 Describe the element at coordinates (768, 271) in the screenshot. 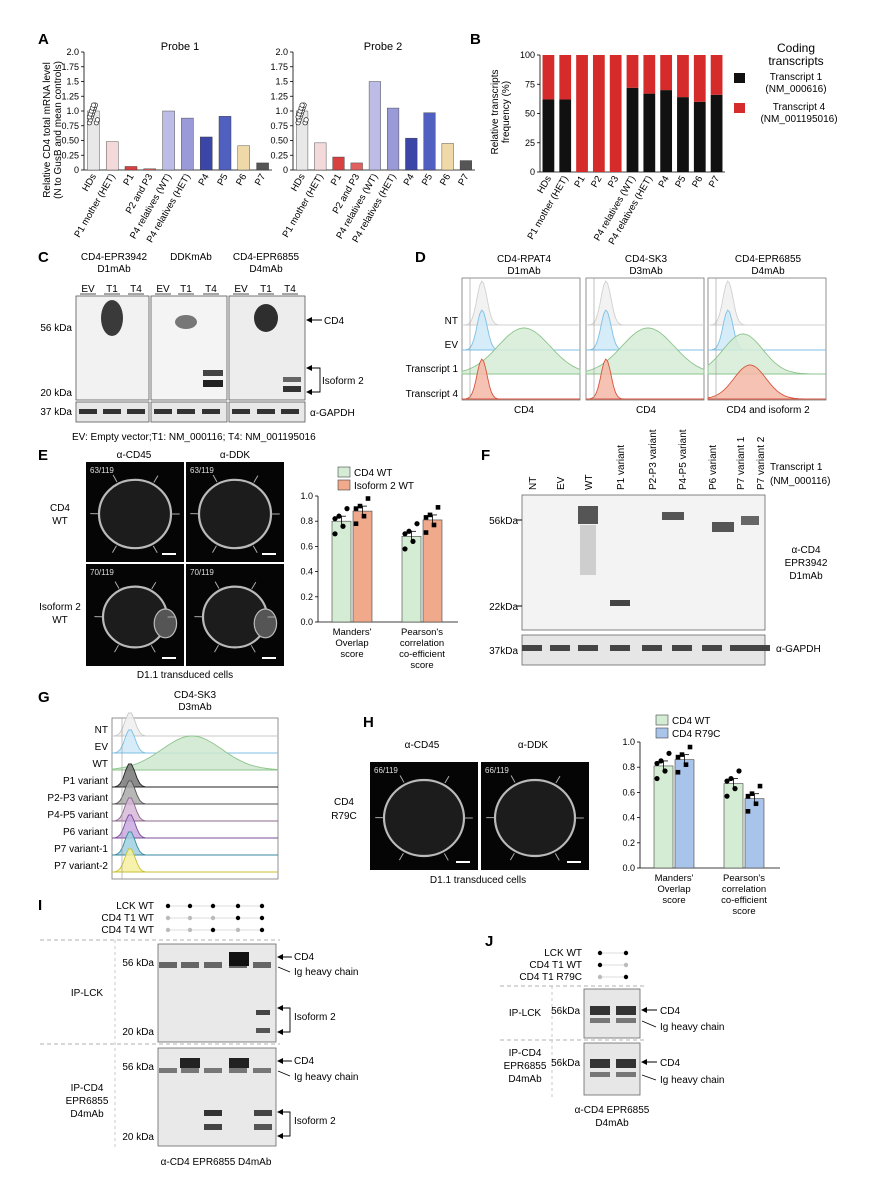

I see `antibody-label: D4mAb` at that location.